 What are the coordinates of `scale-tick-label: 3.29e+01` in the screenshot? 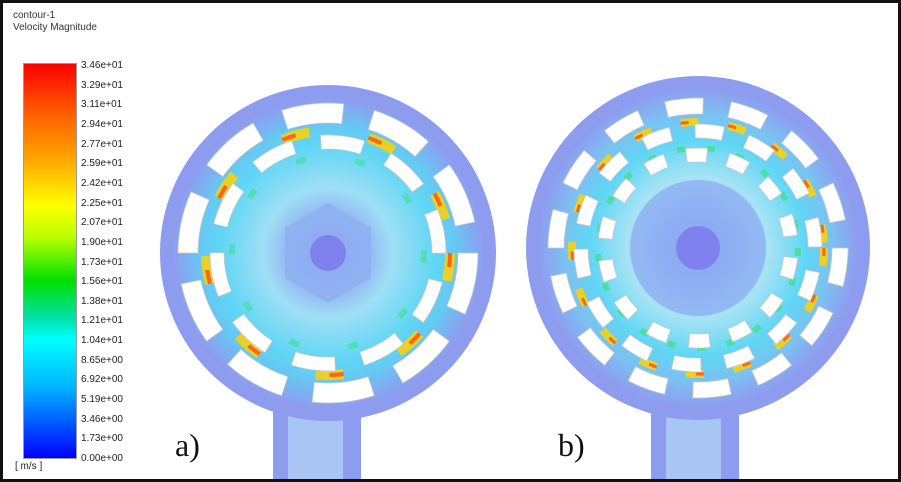 It's located at (102, 85).